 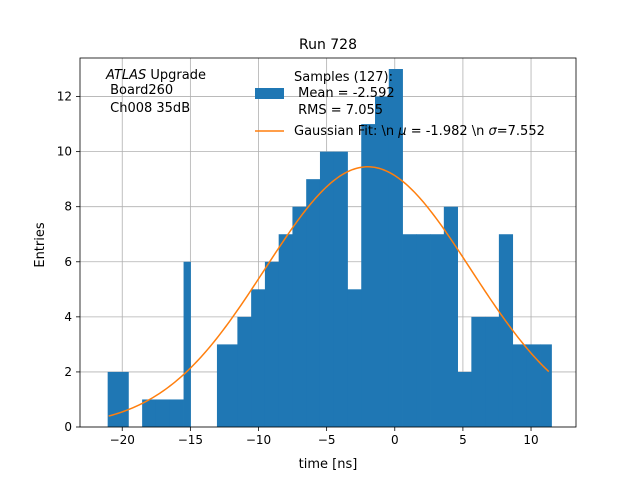 I want to click on x-axis-ticks: −20 −15 −10 −5 0 5 10, so click(x=324, y=437).